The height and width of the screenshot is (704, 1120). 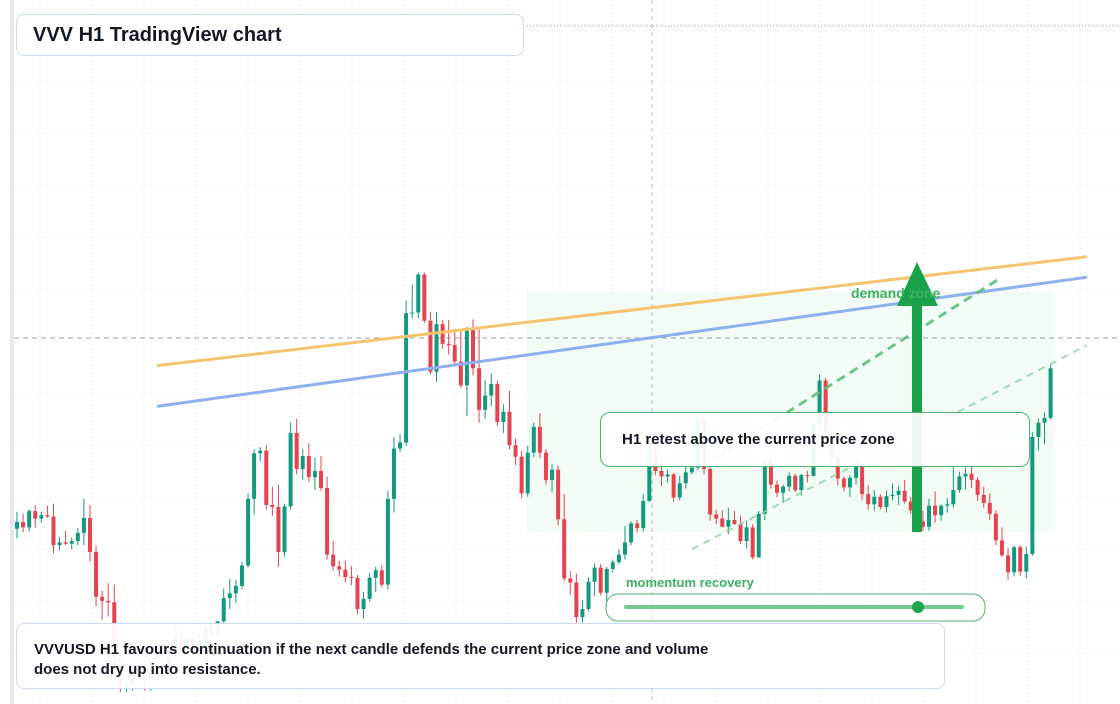 I want to click on demand-zone-label: demand zone, so click(x=896, y=293).